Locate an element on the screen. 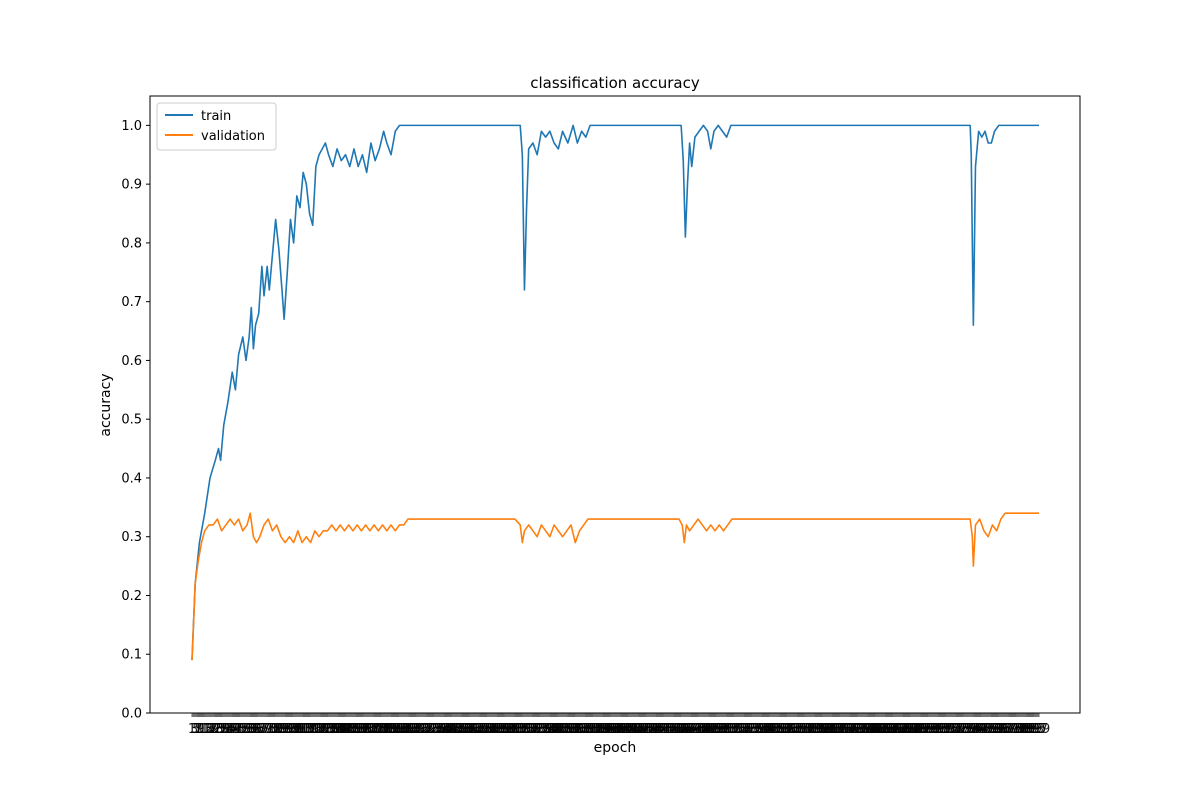 The height and width of the screenshot is (800, 1200). x-tick-label: 641 is located at coordinates (870, 729).